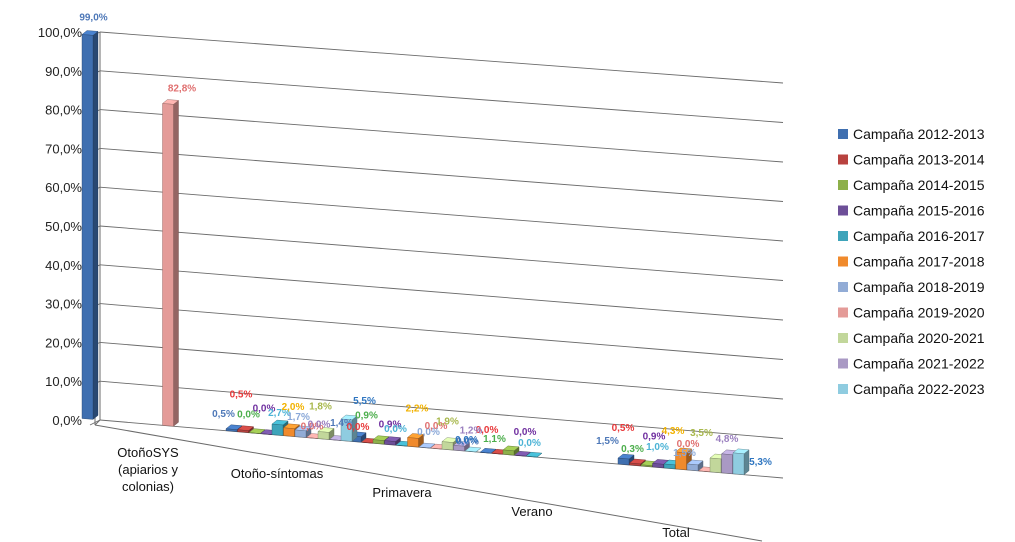  I want to click on legend-label: Campaña 2021-2022, so click(919, 364).